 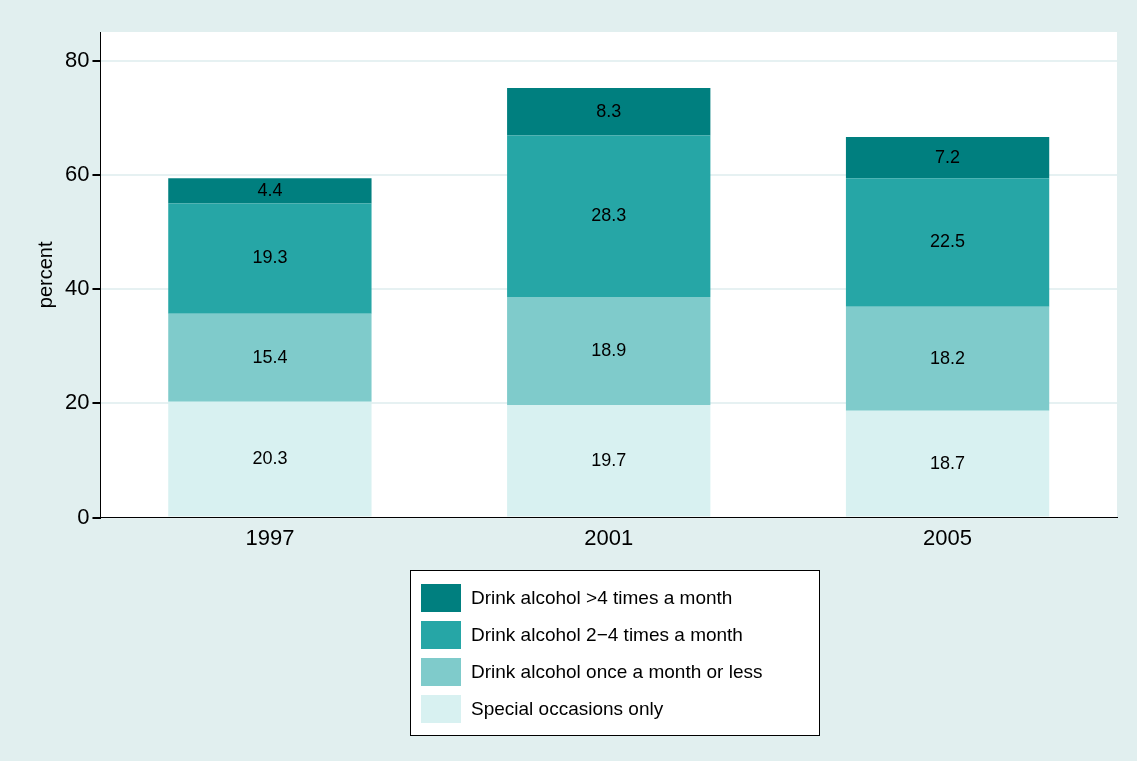 I want to click on data-label: 18.9, so click(x=609, y=350).